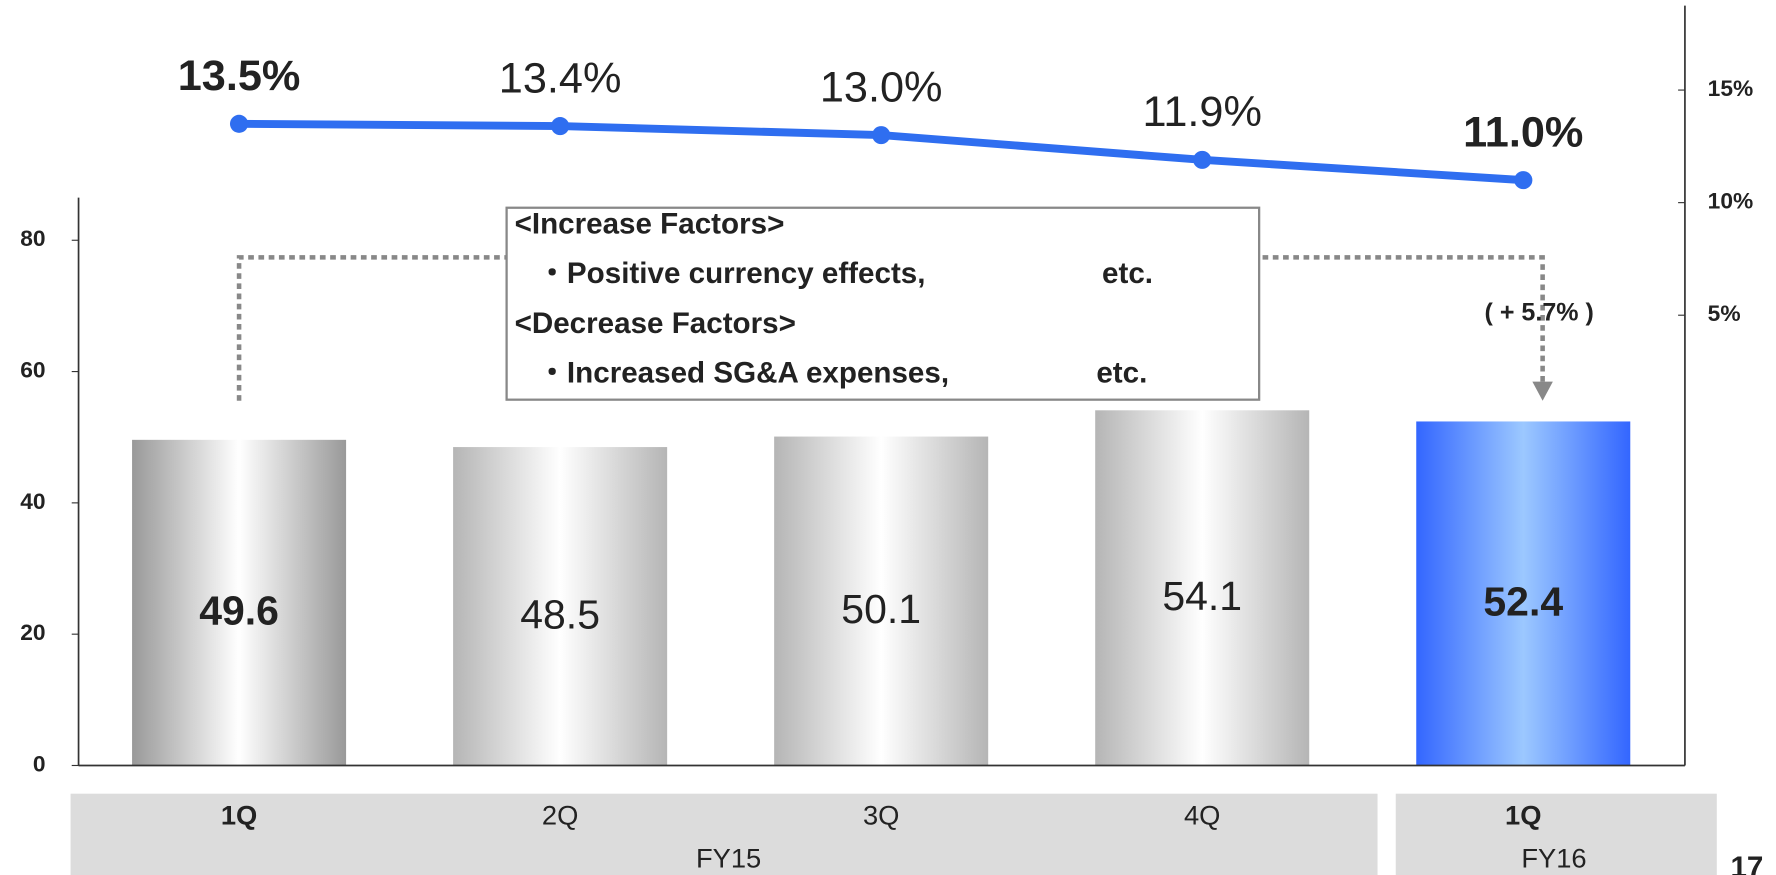 This screenshot has width=1776, height=875. I want to click on bar-value-label: 50.1, so click(881, 609).